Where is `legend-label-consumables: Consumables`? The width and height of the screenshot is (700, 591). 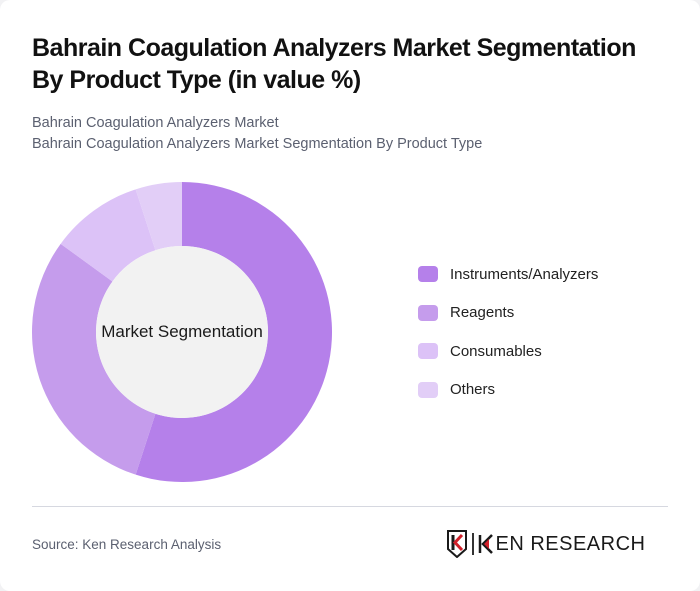
legend-label-consumables: Consumables is located at coordinates (496, 351).